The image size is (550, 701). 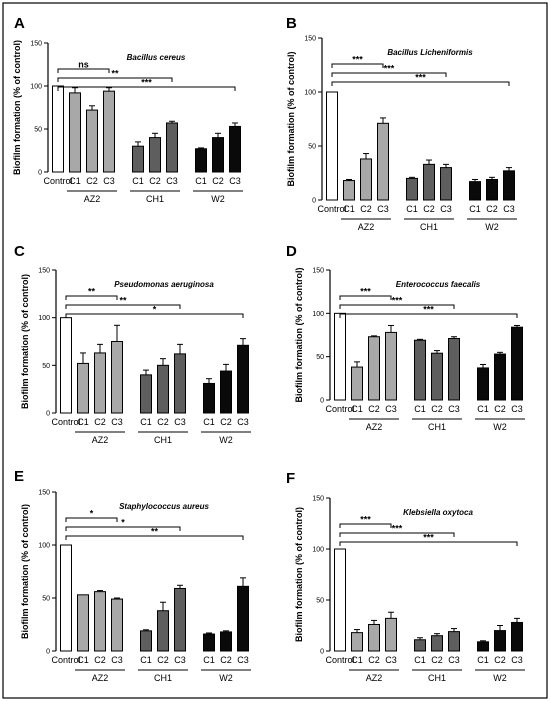 What do you see at coordinates (437, 427) in the screenshot?
I see `group-label: CH1` at bounding box center [437, 427].